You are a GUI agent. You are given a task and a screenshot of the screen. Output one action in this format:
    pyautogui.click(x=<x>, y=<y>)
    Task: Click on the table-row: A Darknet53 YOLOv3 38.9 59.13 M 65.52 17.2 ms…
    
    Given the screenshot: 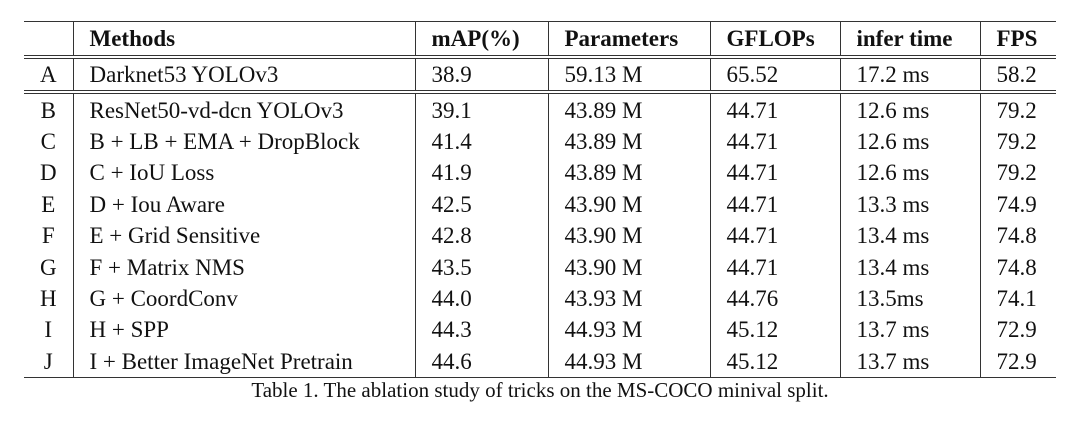 What is the action you would take?
    pyautogui.click(x=540, y=76)
    